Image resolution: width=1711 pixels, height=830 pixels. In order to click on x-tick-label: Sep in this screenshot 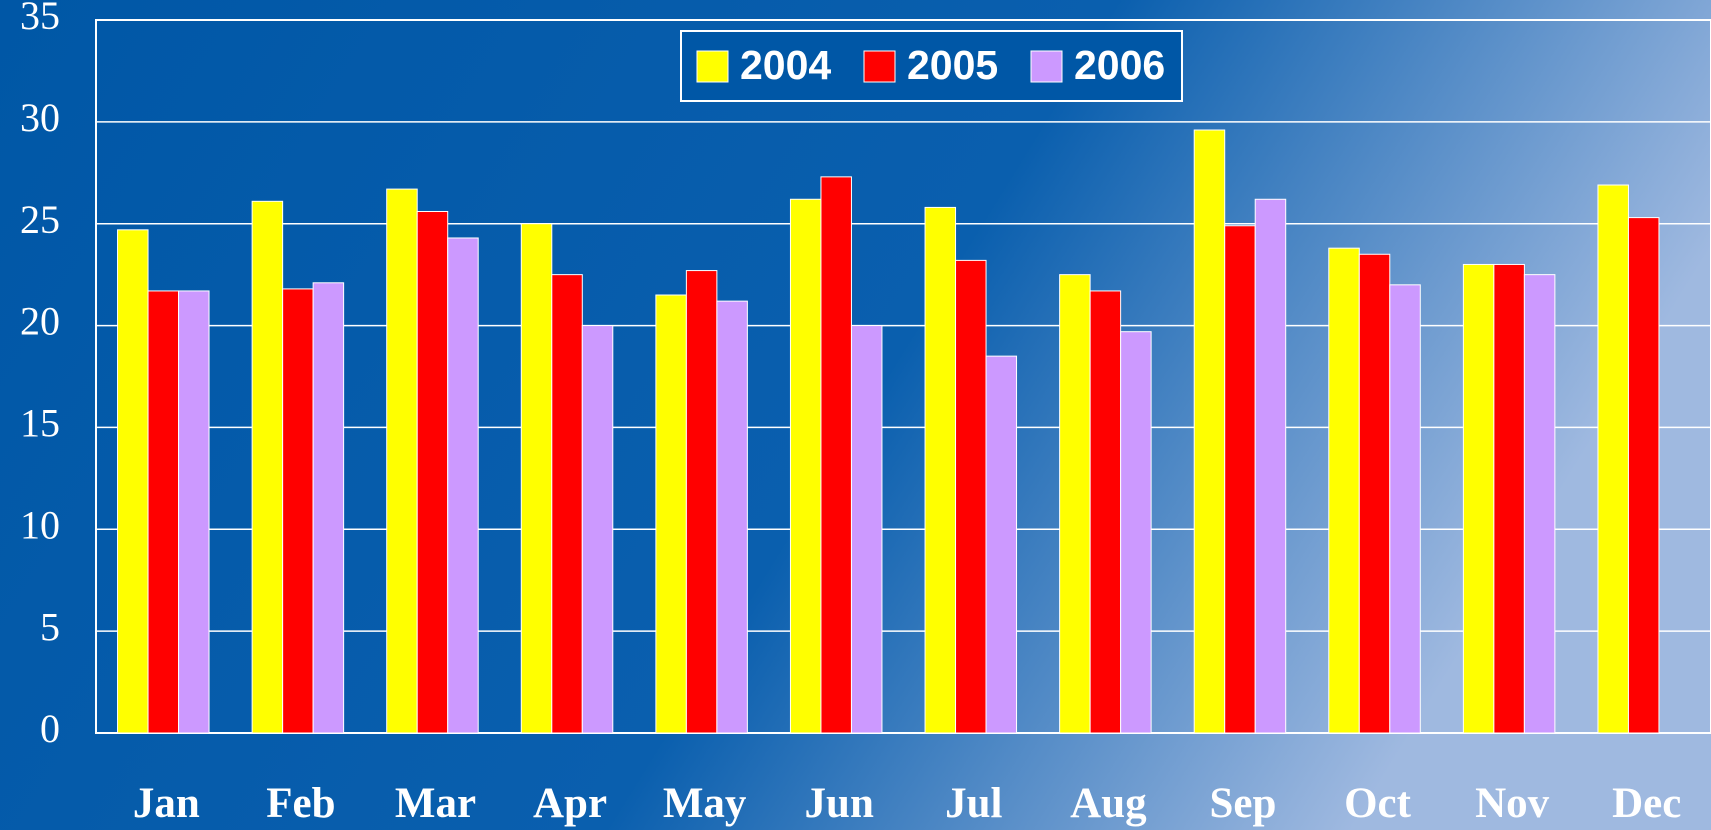, I will do `click(1242, 803)`.